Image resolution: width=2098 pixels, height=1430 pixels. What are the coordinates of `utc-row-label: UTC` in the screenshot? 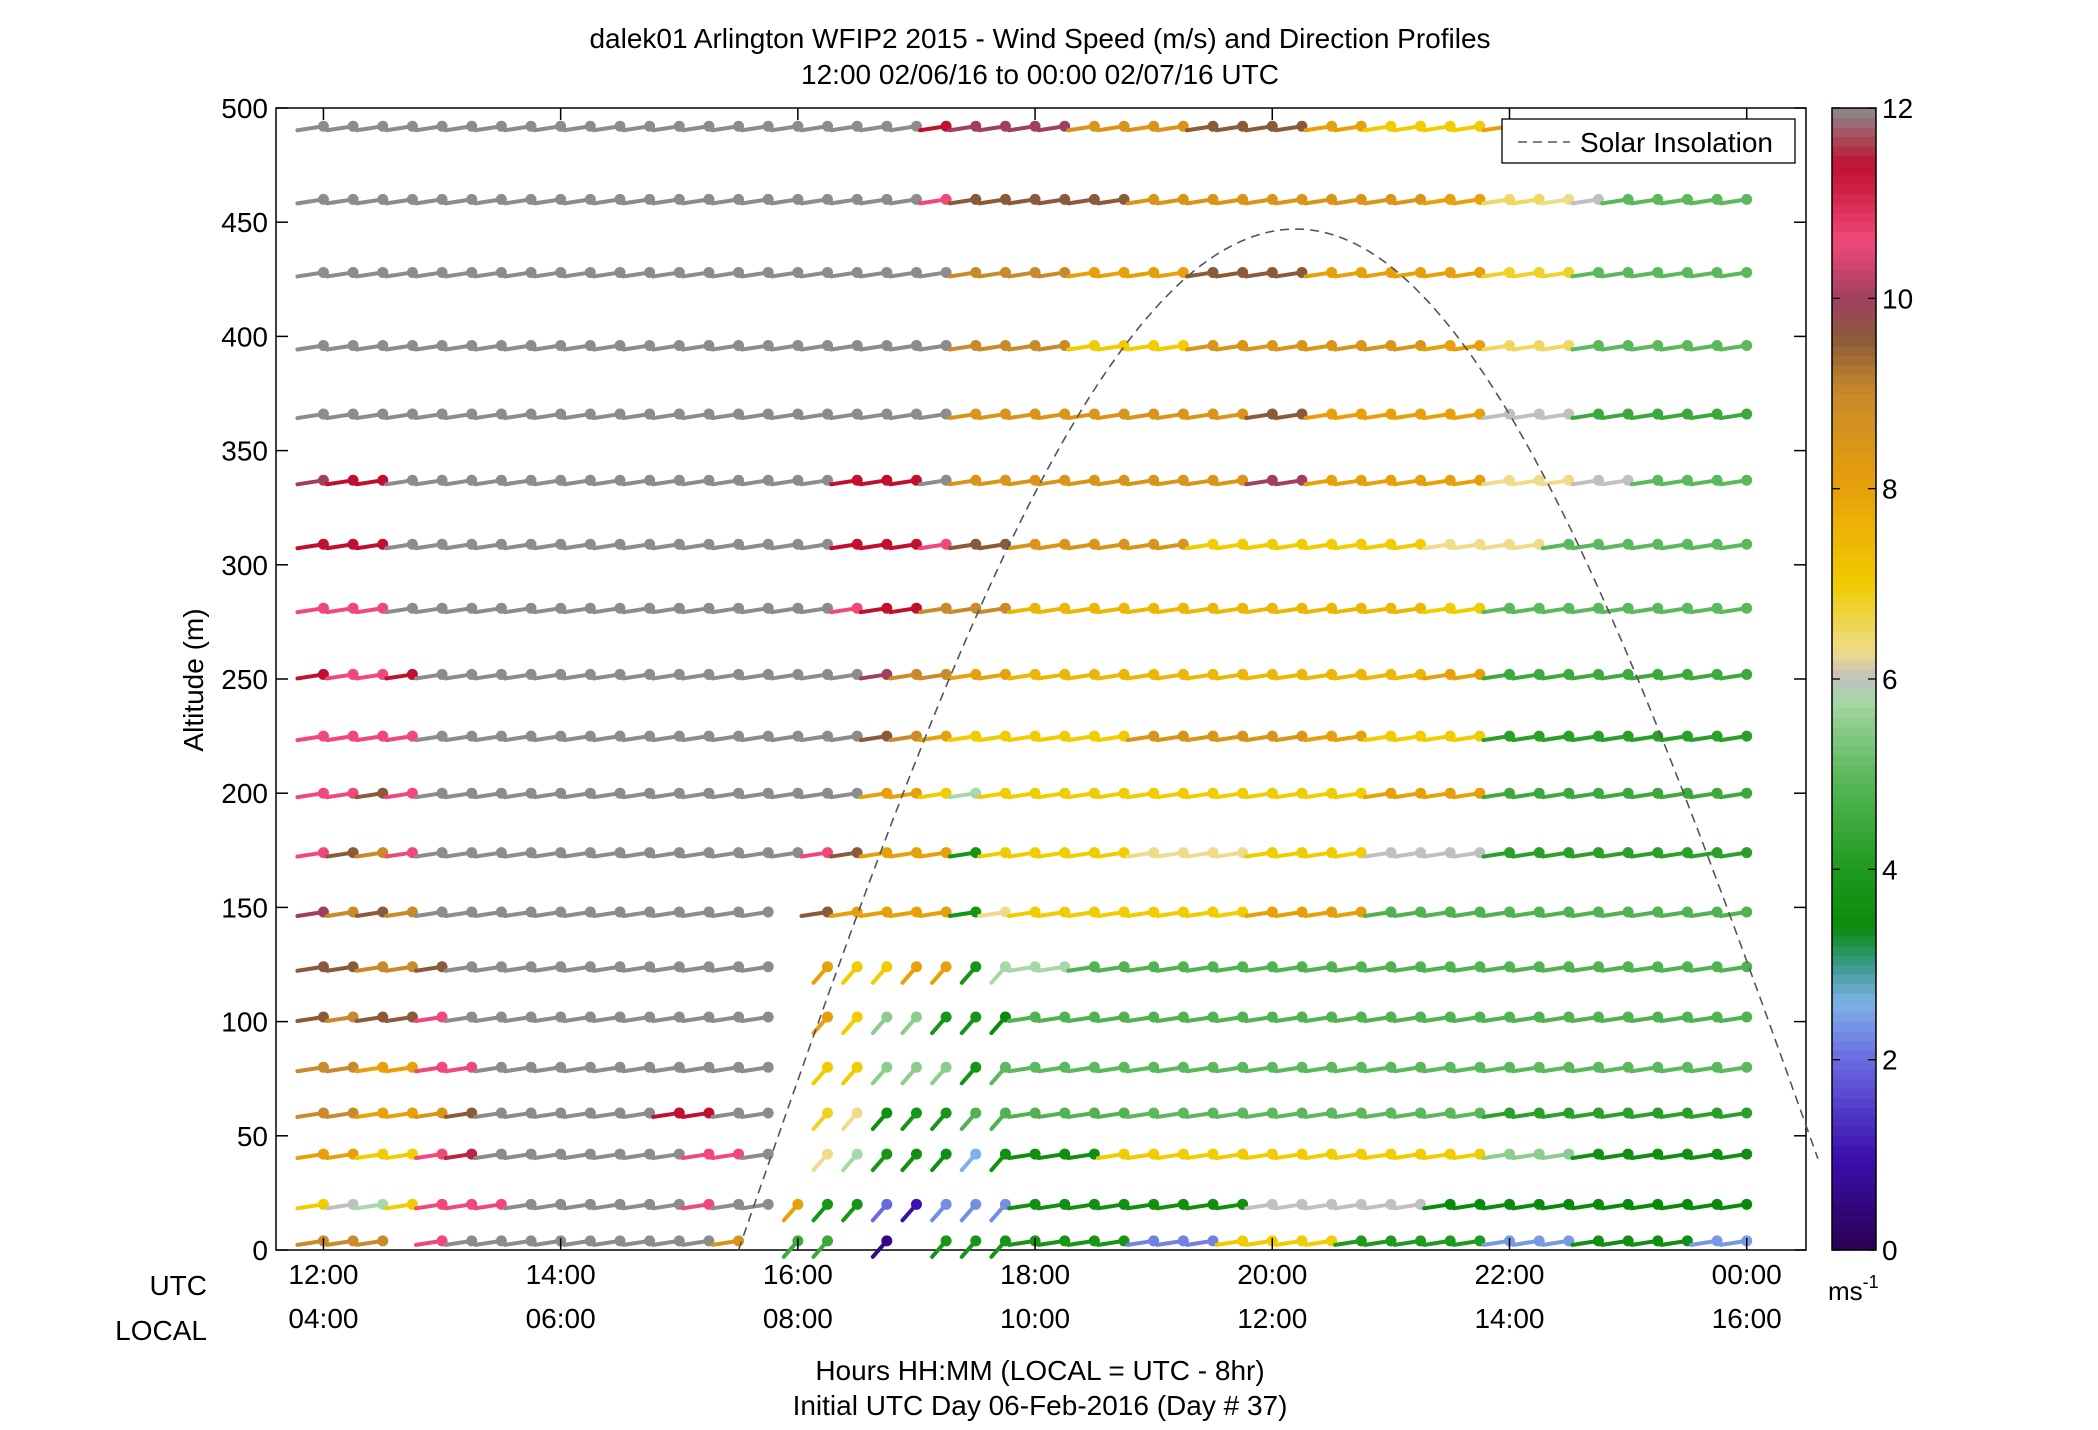 It's located at (178, 1285).